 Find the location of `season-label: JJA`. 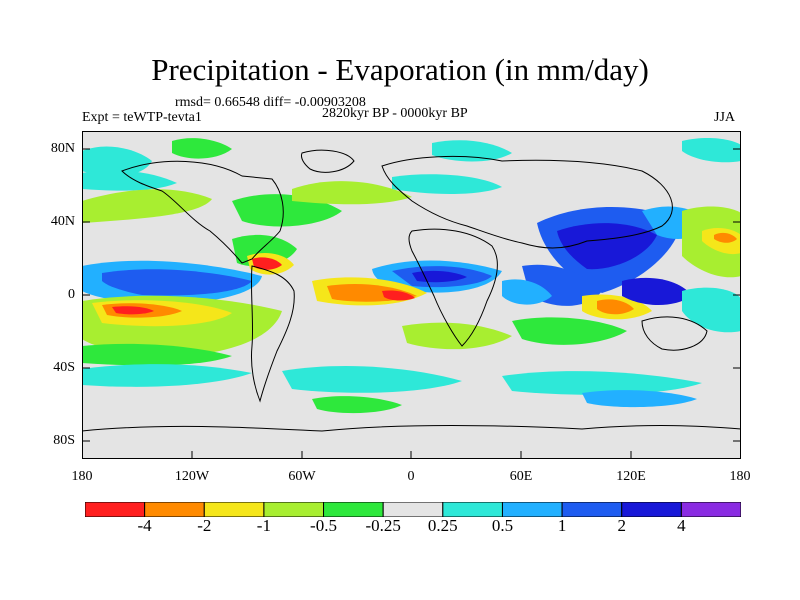

season-label: JJA is located at coordinates (725, 117).